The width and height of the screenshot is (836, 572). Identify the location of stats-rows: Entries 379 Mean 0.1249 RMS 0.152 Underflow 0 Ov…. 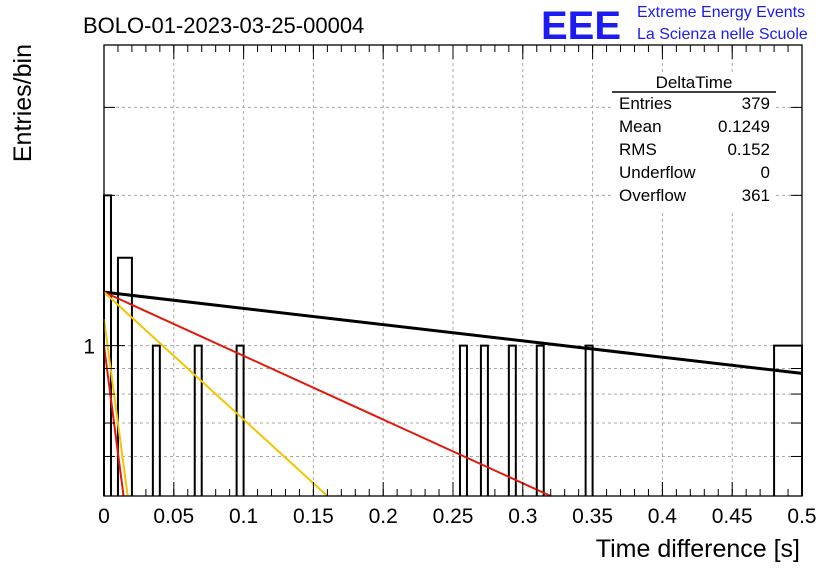
(694, 149).